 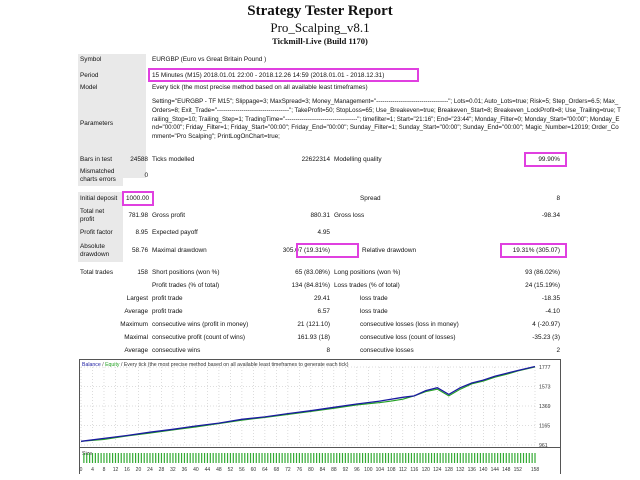 What do you see at coordinates (545, 407) in the screenshot?
I see `y-tick-label: 1369` at bounding box center [545, 407].